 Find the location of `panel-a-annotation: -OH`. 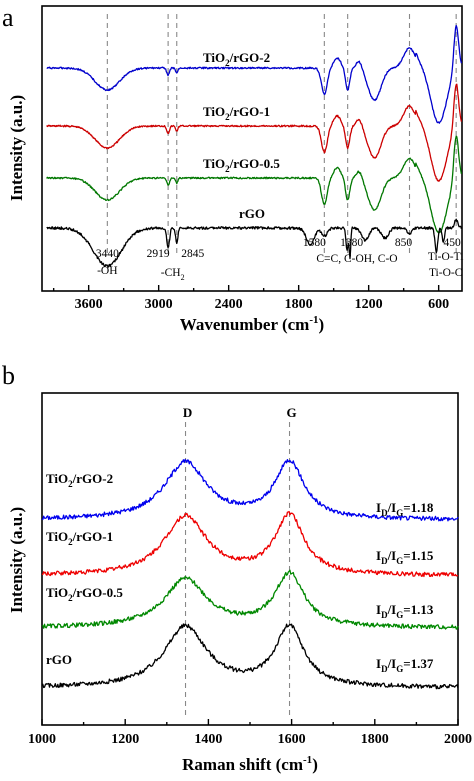

panel-a-annotation: -OH is located at coordinates (107, 271).